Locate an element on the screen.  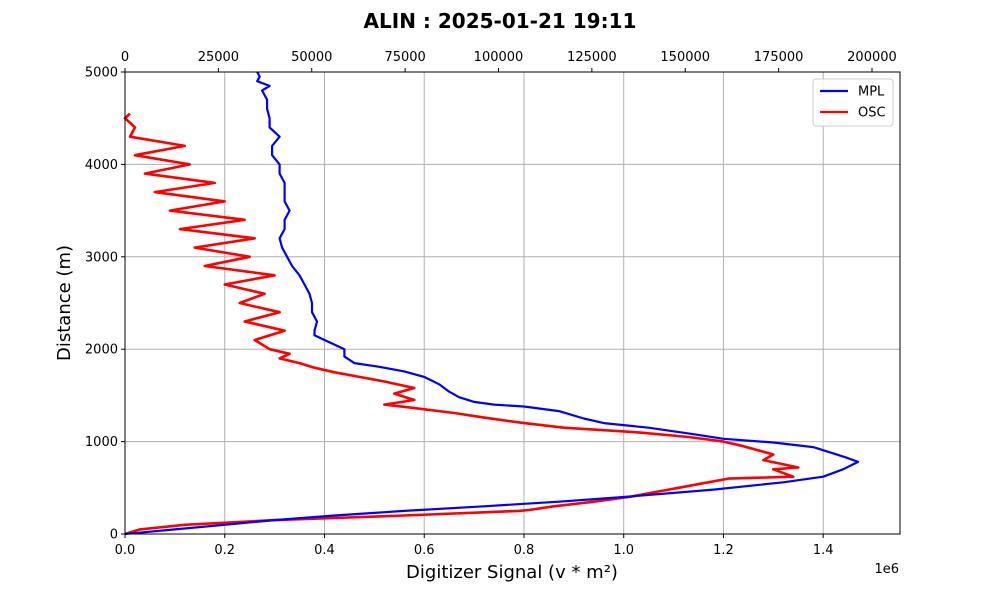
x-tick-label: 0.6 is located at coordinates (424, 550).